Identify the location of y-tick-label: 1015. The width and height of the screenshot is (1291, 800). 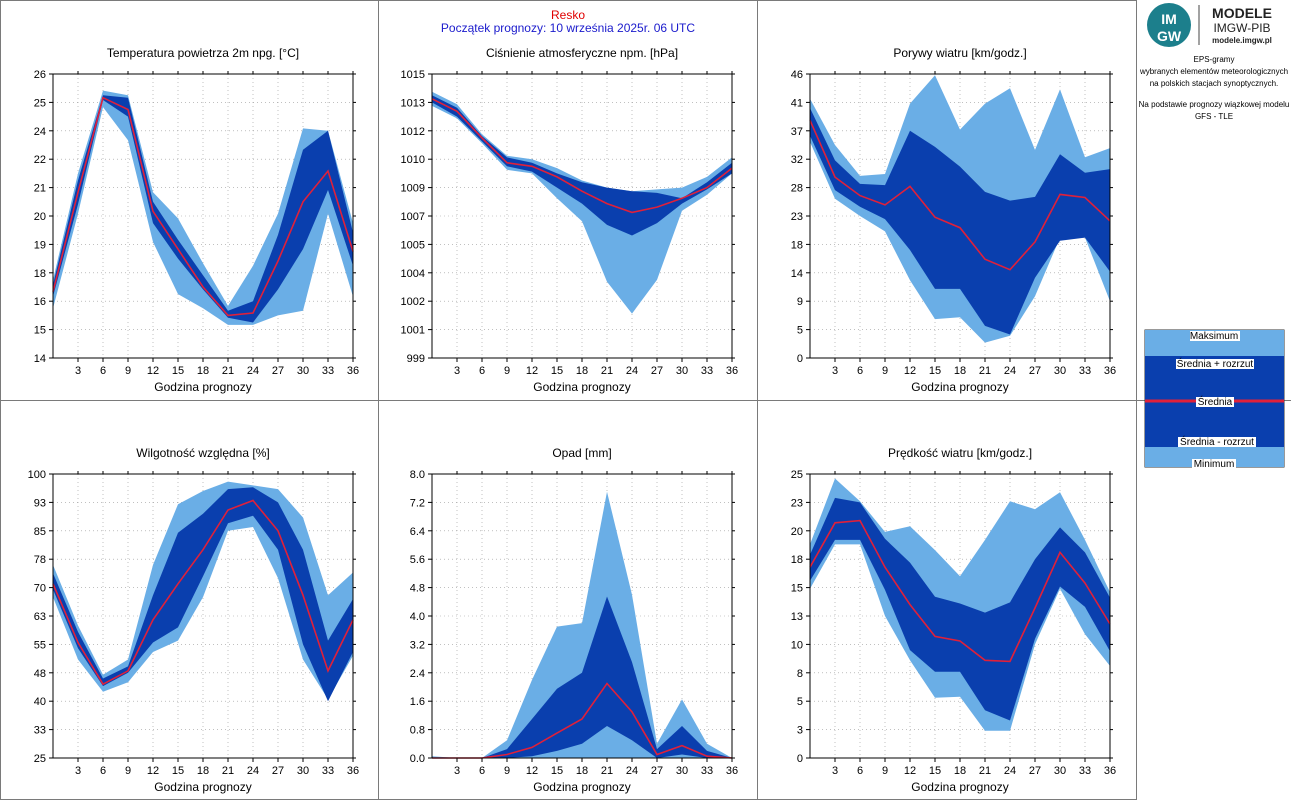
(413, 75).